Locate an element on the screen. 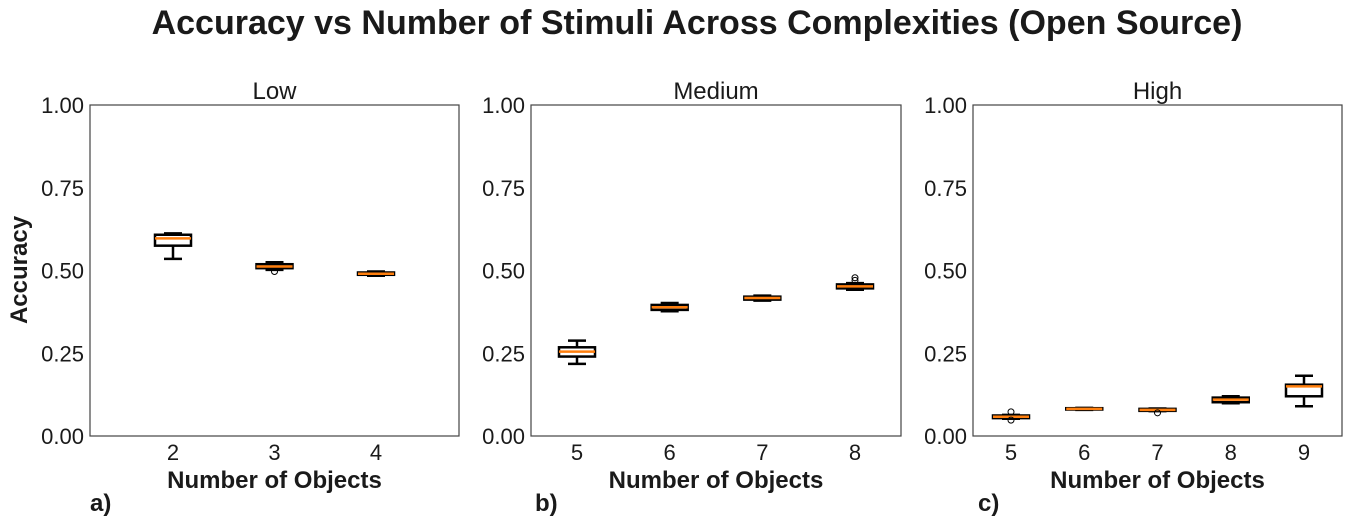 The height and width of the screenshot is (528, 1349). x-tick-label: 4 is located at coordinates (376, 452).